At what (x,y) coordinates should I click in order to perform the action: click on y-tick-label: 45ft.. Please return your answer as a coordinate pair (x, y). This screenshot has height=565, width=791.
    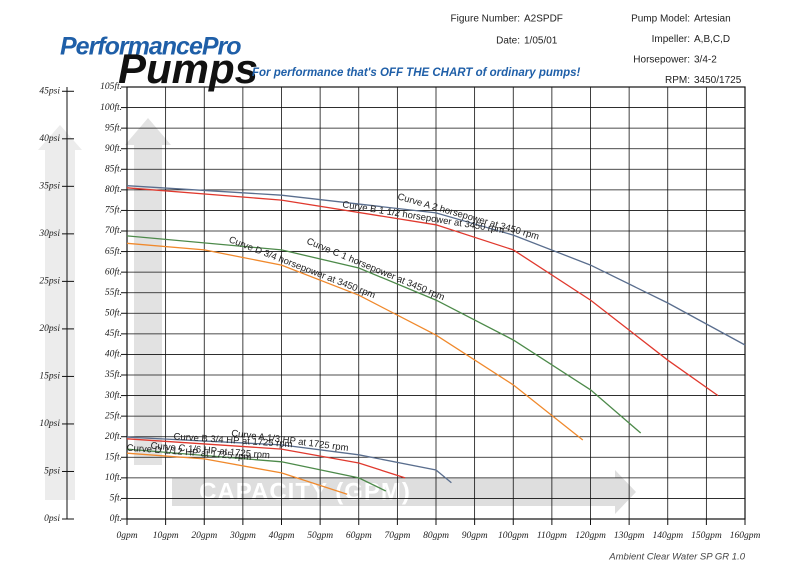
    Looking at the image, I should click on (113, 333).